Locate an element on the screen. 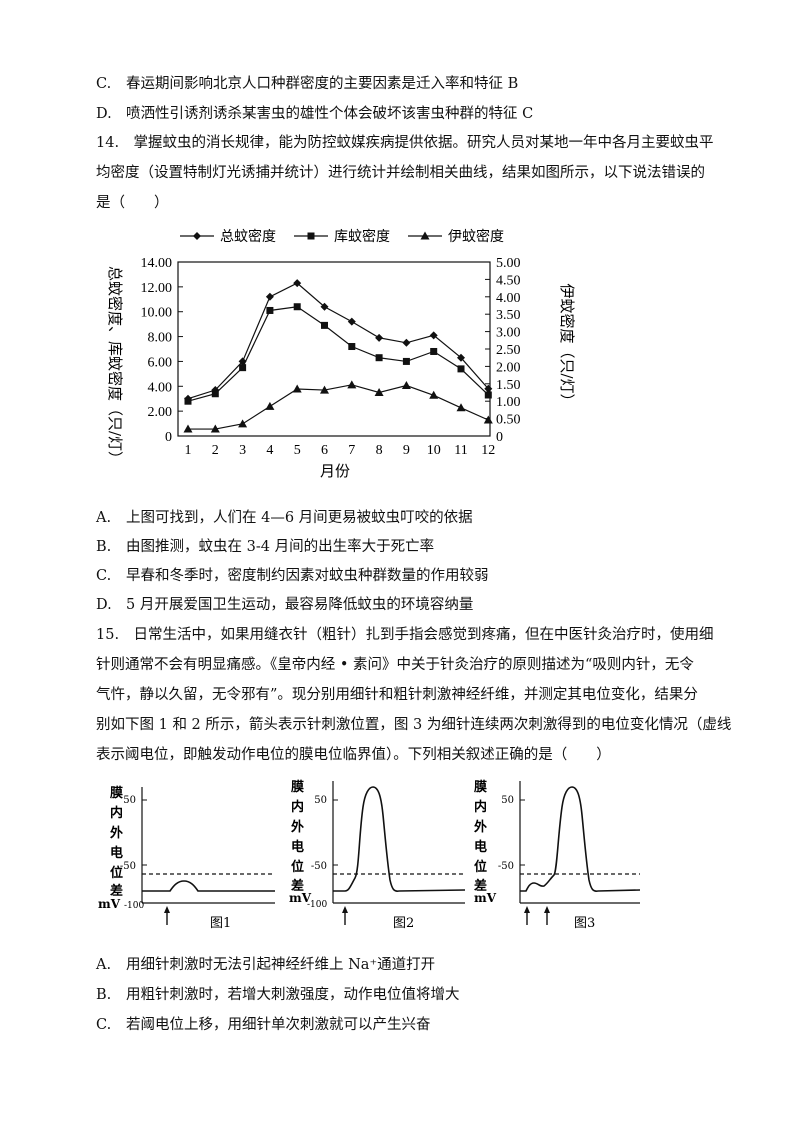 This screenshot has width=800, height=1132. x-tick-label: 12 is located at coordinates (488, 450).